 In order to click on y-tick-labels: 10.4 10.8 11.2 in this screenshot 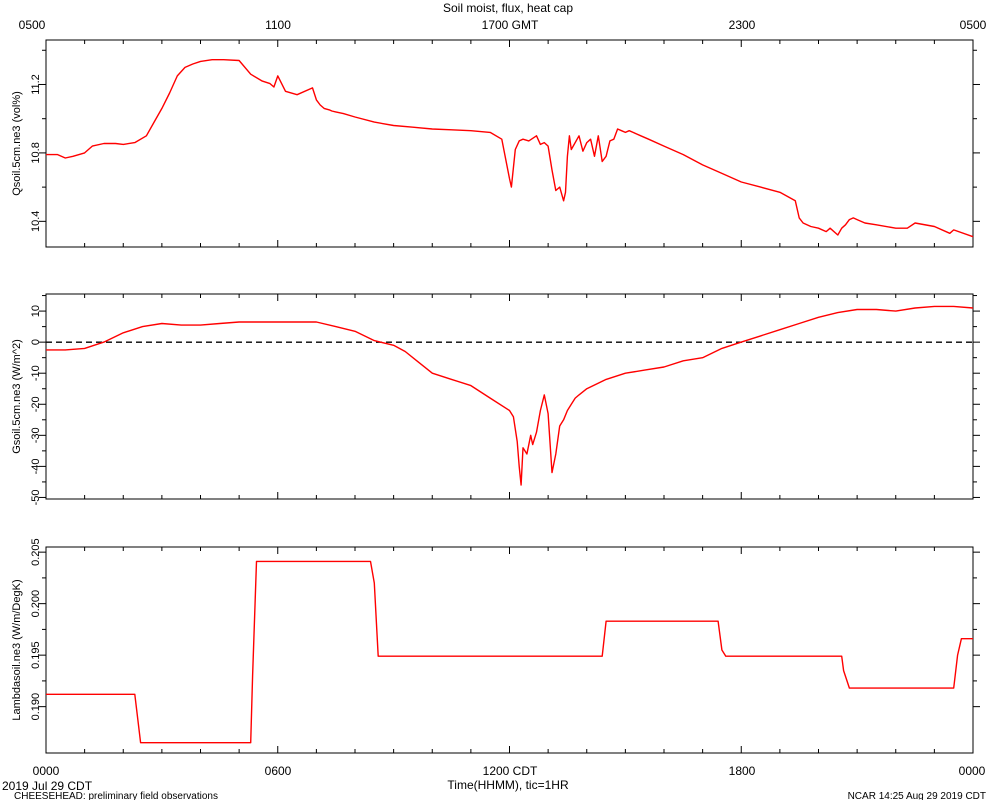, I will do `click(36, 153)`.